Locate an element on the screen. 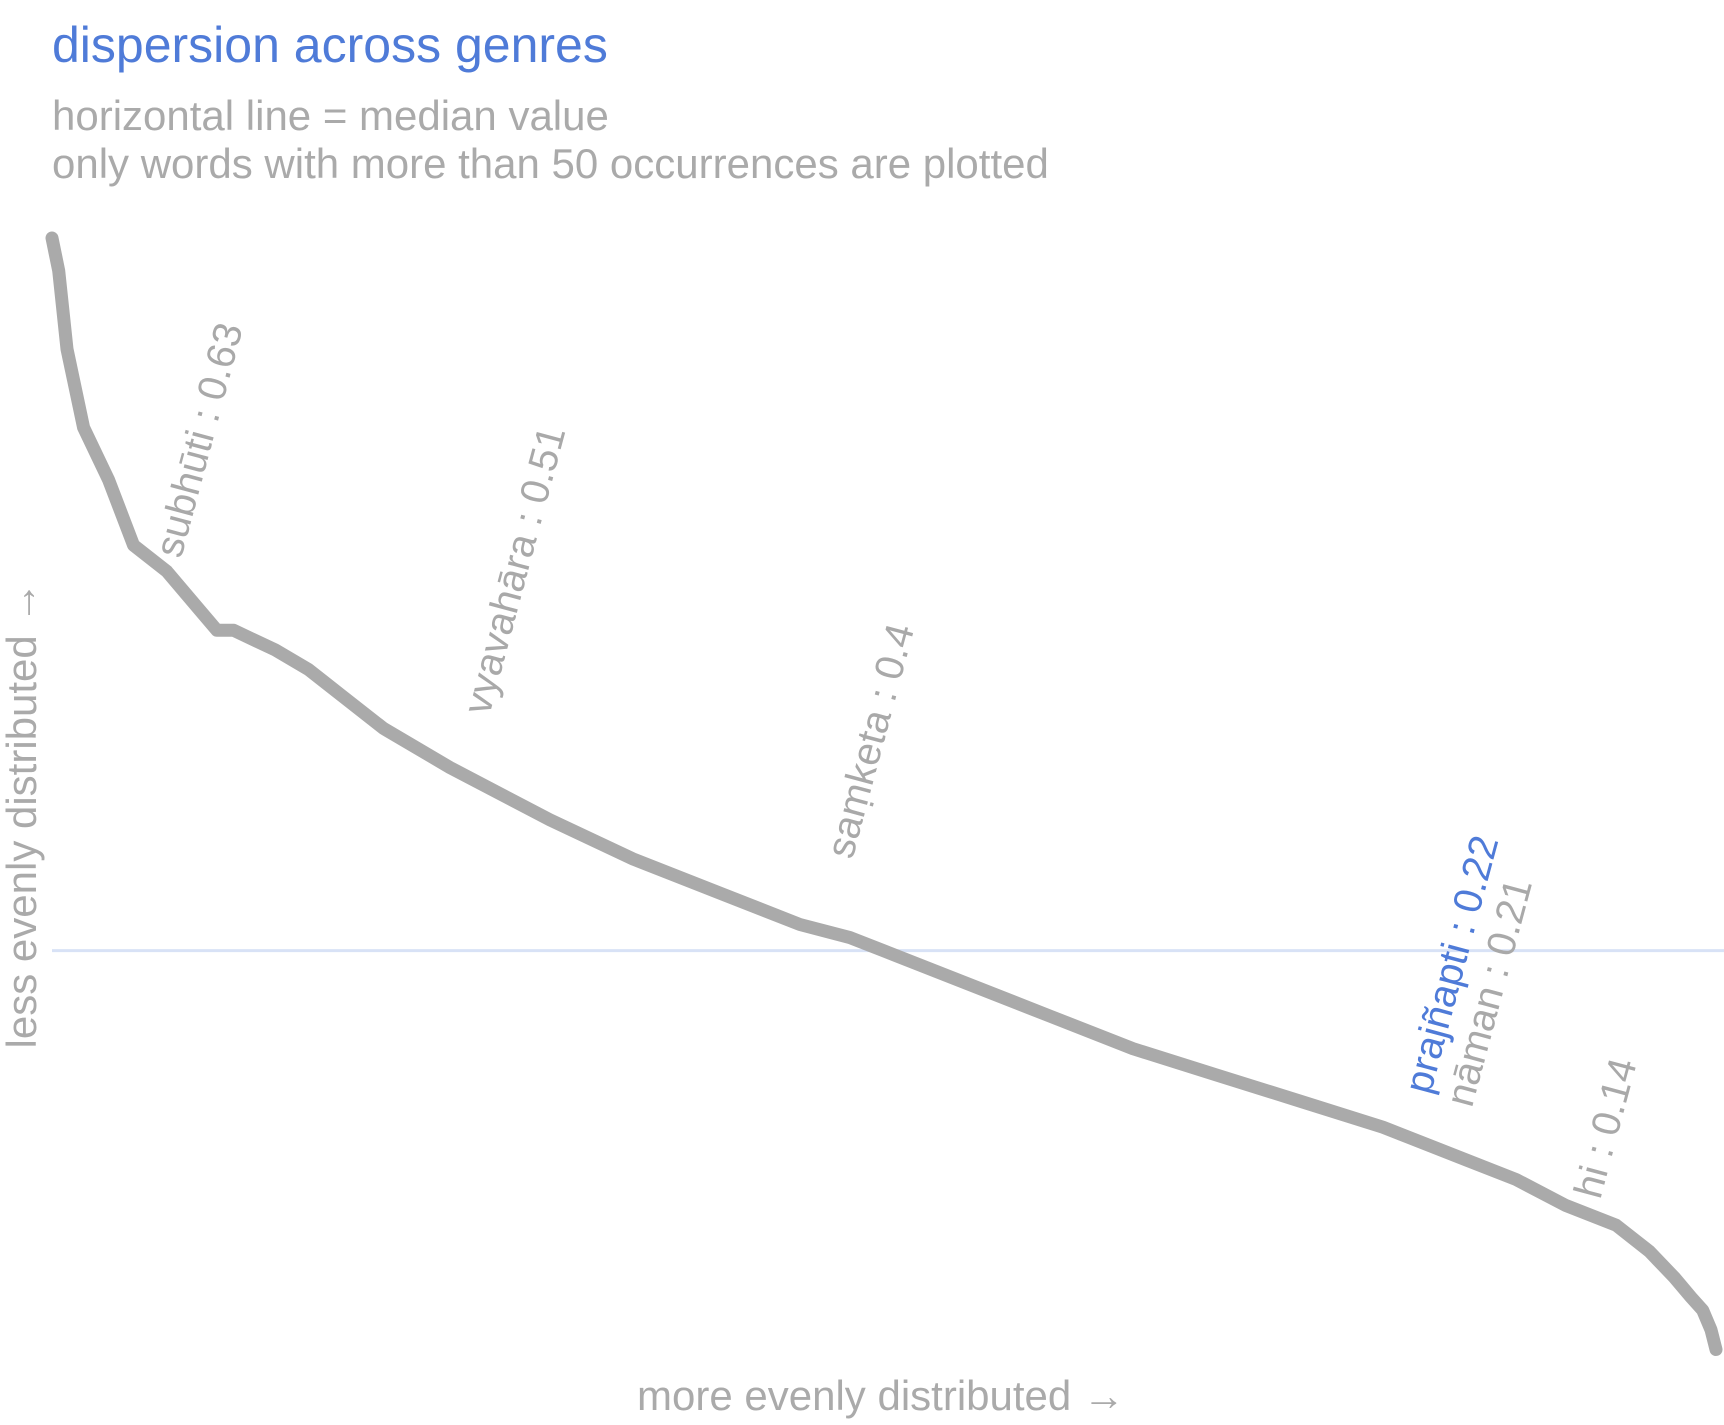  chart-subtitle-line-1: horizontal line = median value is located at coordinates (330, 115).